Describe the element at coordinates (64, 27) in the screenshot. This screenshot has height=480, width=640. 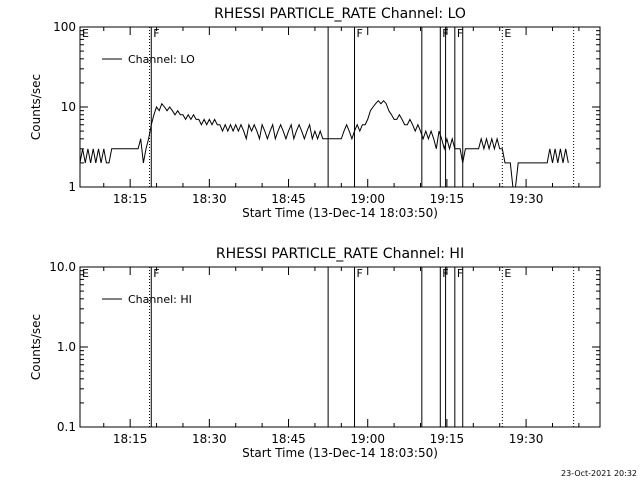
I see `y-tick-label: 100` at that location.